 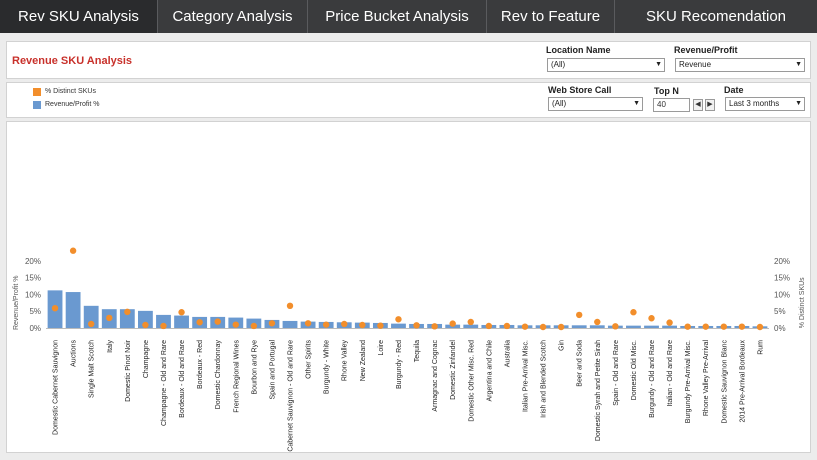 I want to click on x-tick-label: Beer and Soda, so click(x=580, y=363).